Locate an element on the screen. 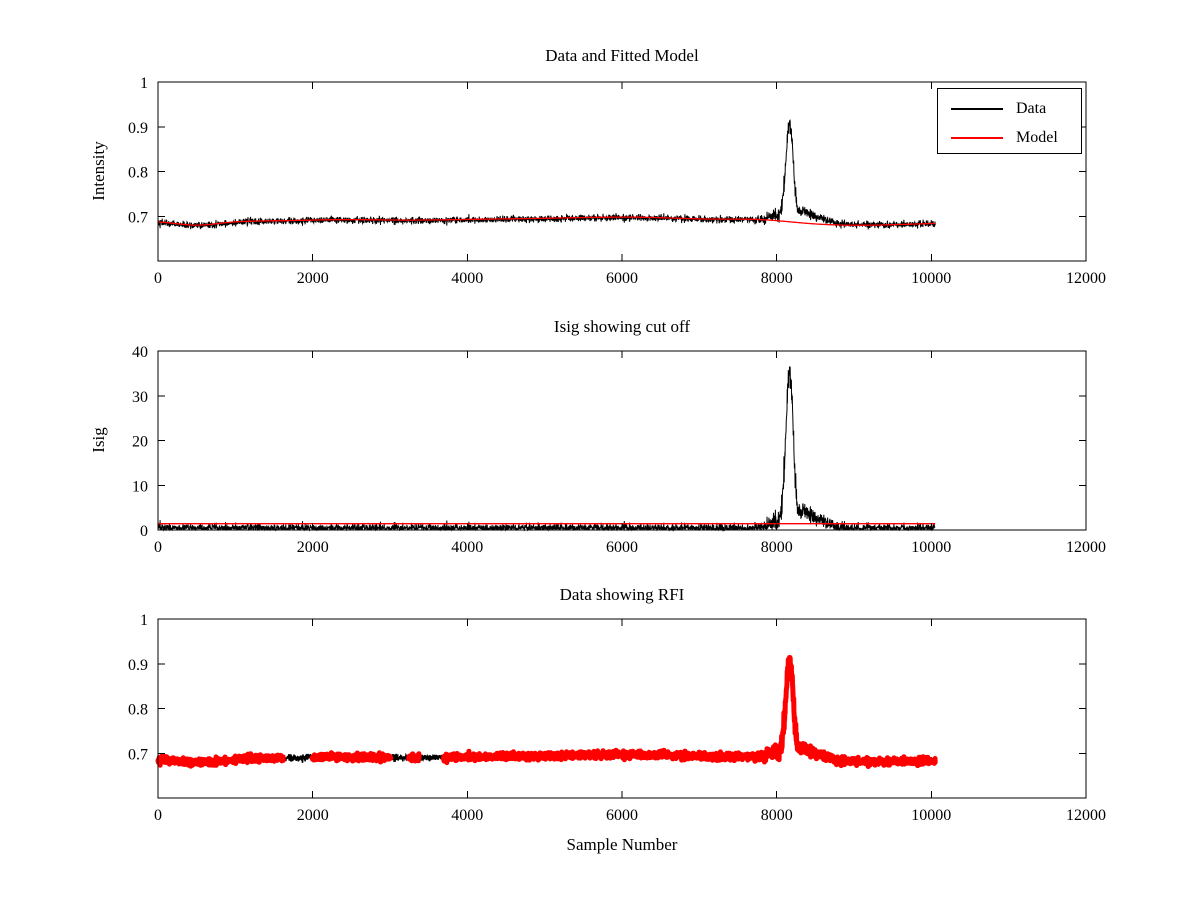 The height and width of the screenshot is (900, 1200). subplot2-title: Isig showing cut off is located at coordinates (622, 326).